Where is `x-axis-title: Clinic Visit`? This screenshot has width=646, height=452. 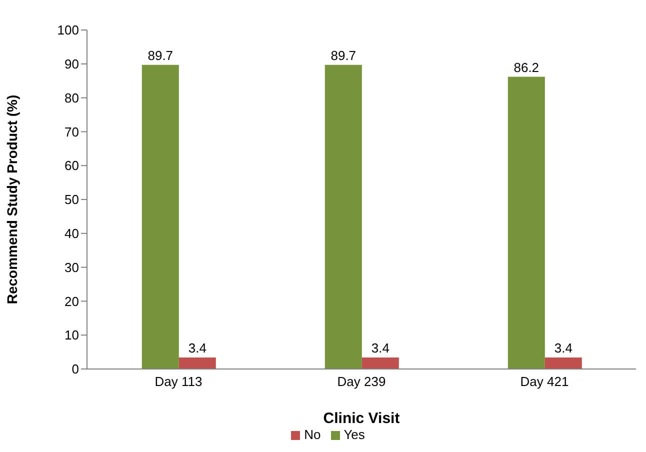
x-axis-title: Clinic Visit is located at coordinates (361, 418).